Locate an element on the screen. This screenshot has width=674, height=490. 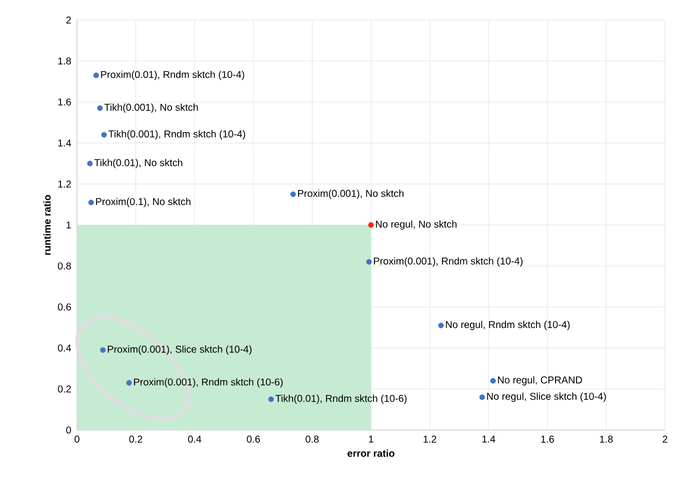
y-tick-label: 0.6 is located at coordinates (64, 307).